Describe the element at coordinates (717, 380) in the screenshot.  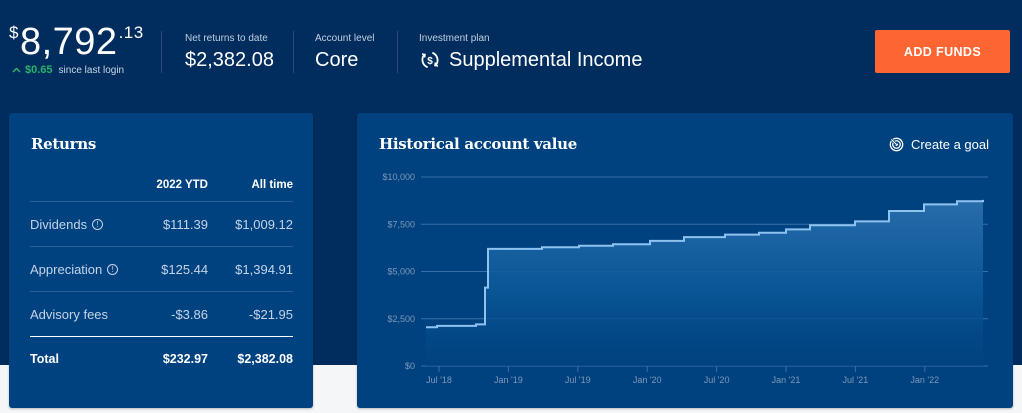
I see `svg-text: Jul '20` at that location.